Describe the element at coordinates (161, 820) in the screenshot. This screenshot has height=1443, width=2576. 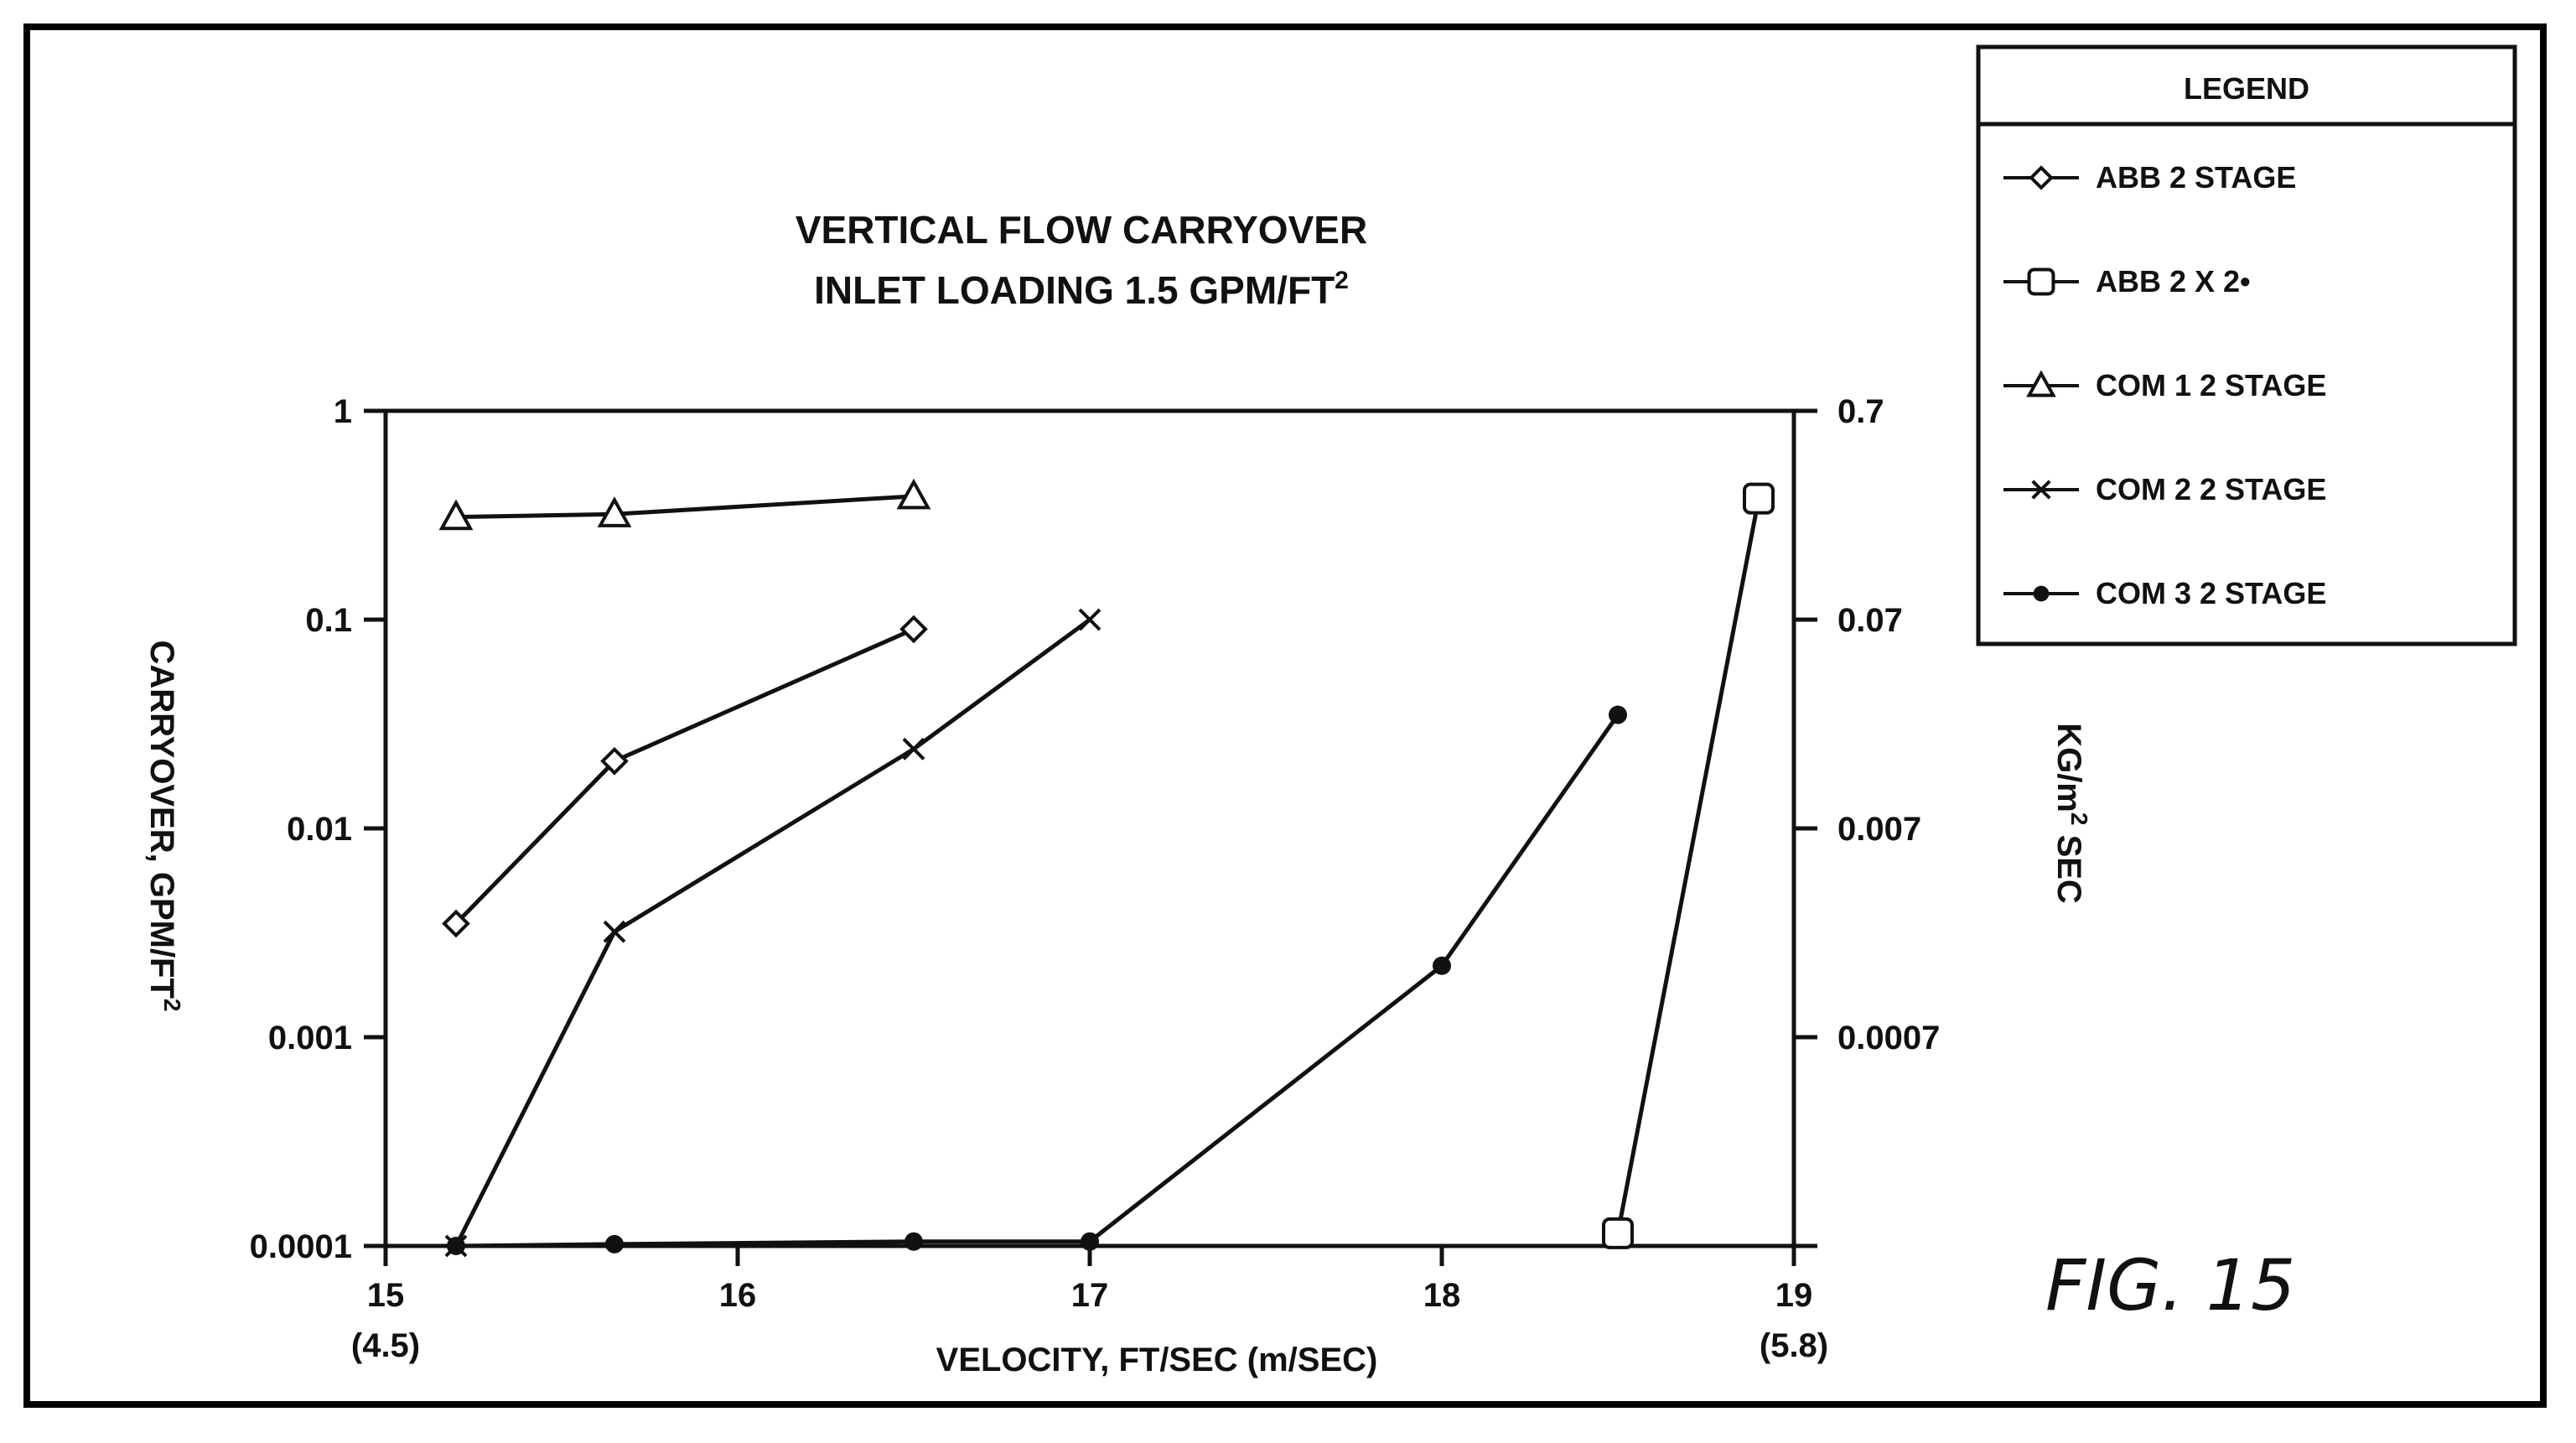
I see `y-axis-title-text: CARRYOVER, GPM/FT` at that location.